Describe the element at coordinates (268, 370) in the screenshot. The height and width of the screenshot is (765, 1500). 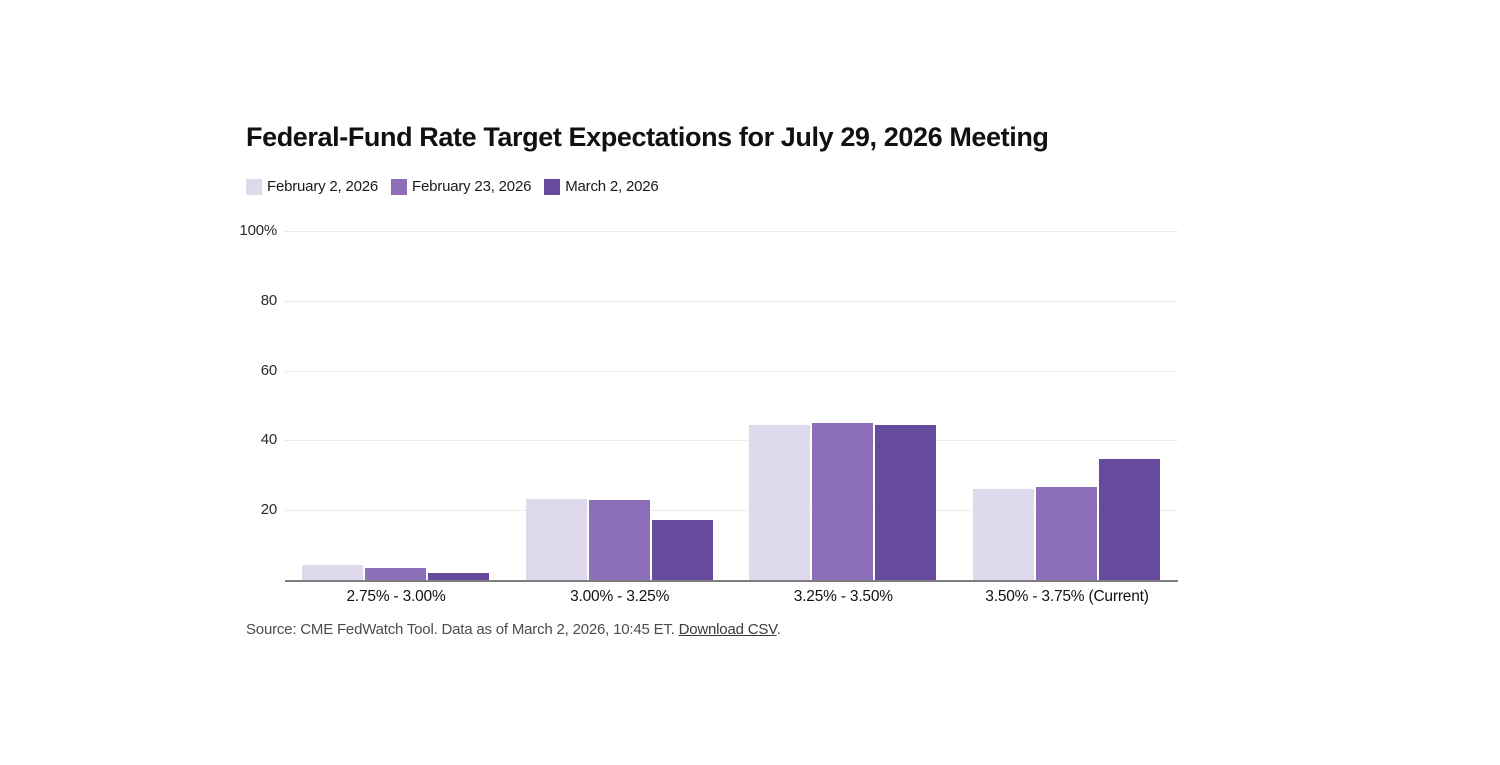
I see `y-axis-tick-label: 60` at that location.